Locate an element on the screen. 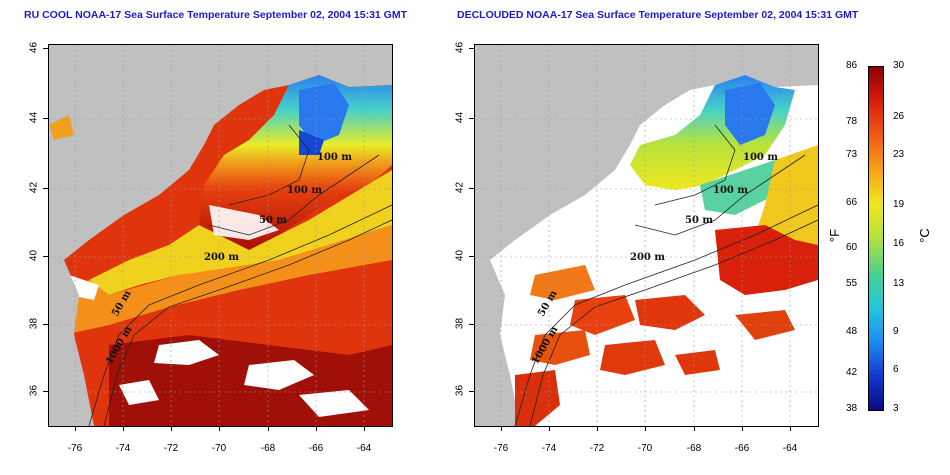 This screenshot has width=950, height=475. celsius-tick-label: 30 is located at coordinates (899, 65).